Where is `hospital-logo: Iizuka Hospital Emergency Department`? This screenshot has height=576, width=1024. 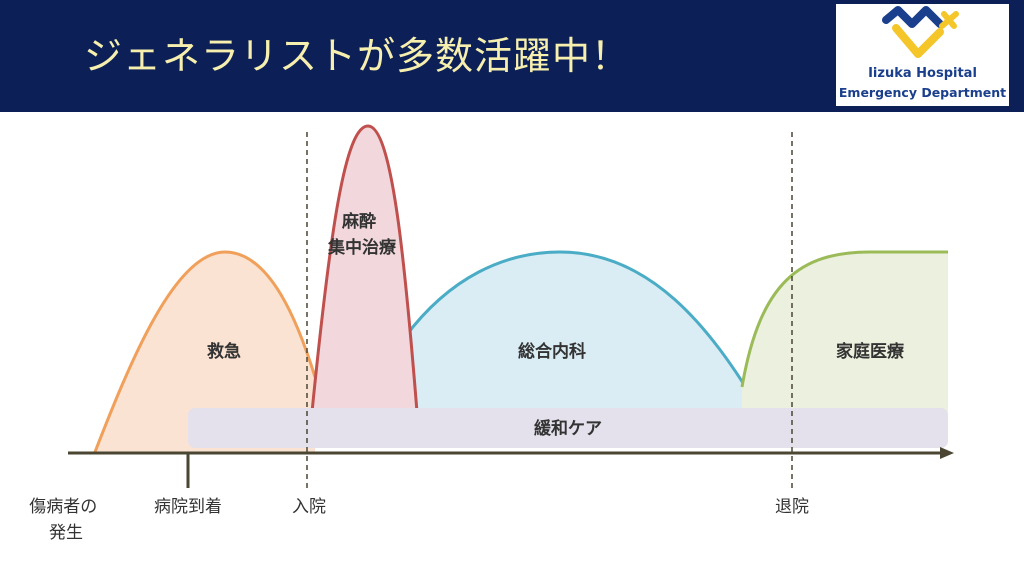
hospital-logo: Iizuka Hospital Emergency Department is located at coordinates (922, 55).